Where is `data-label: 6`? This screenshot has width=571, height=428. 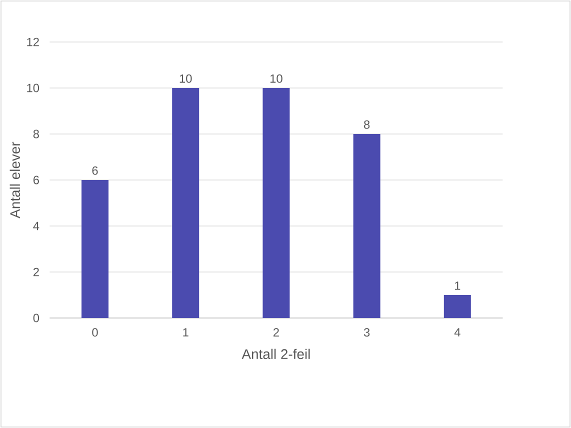 data-label: 6 is located at coordinates (95, 170).